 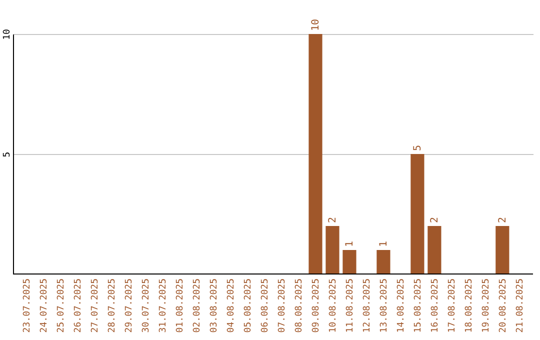 I want to click on x-tick-label: 15.08.2025, so click(x=418, y=305).